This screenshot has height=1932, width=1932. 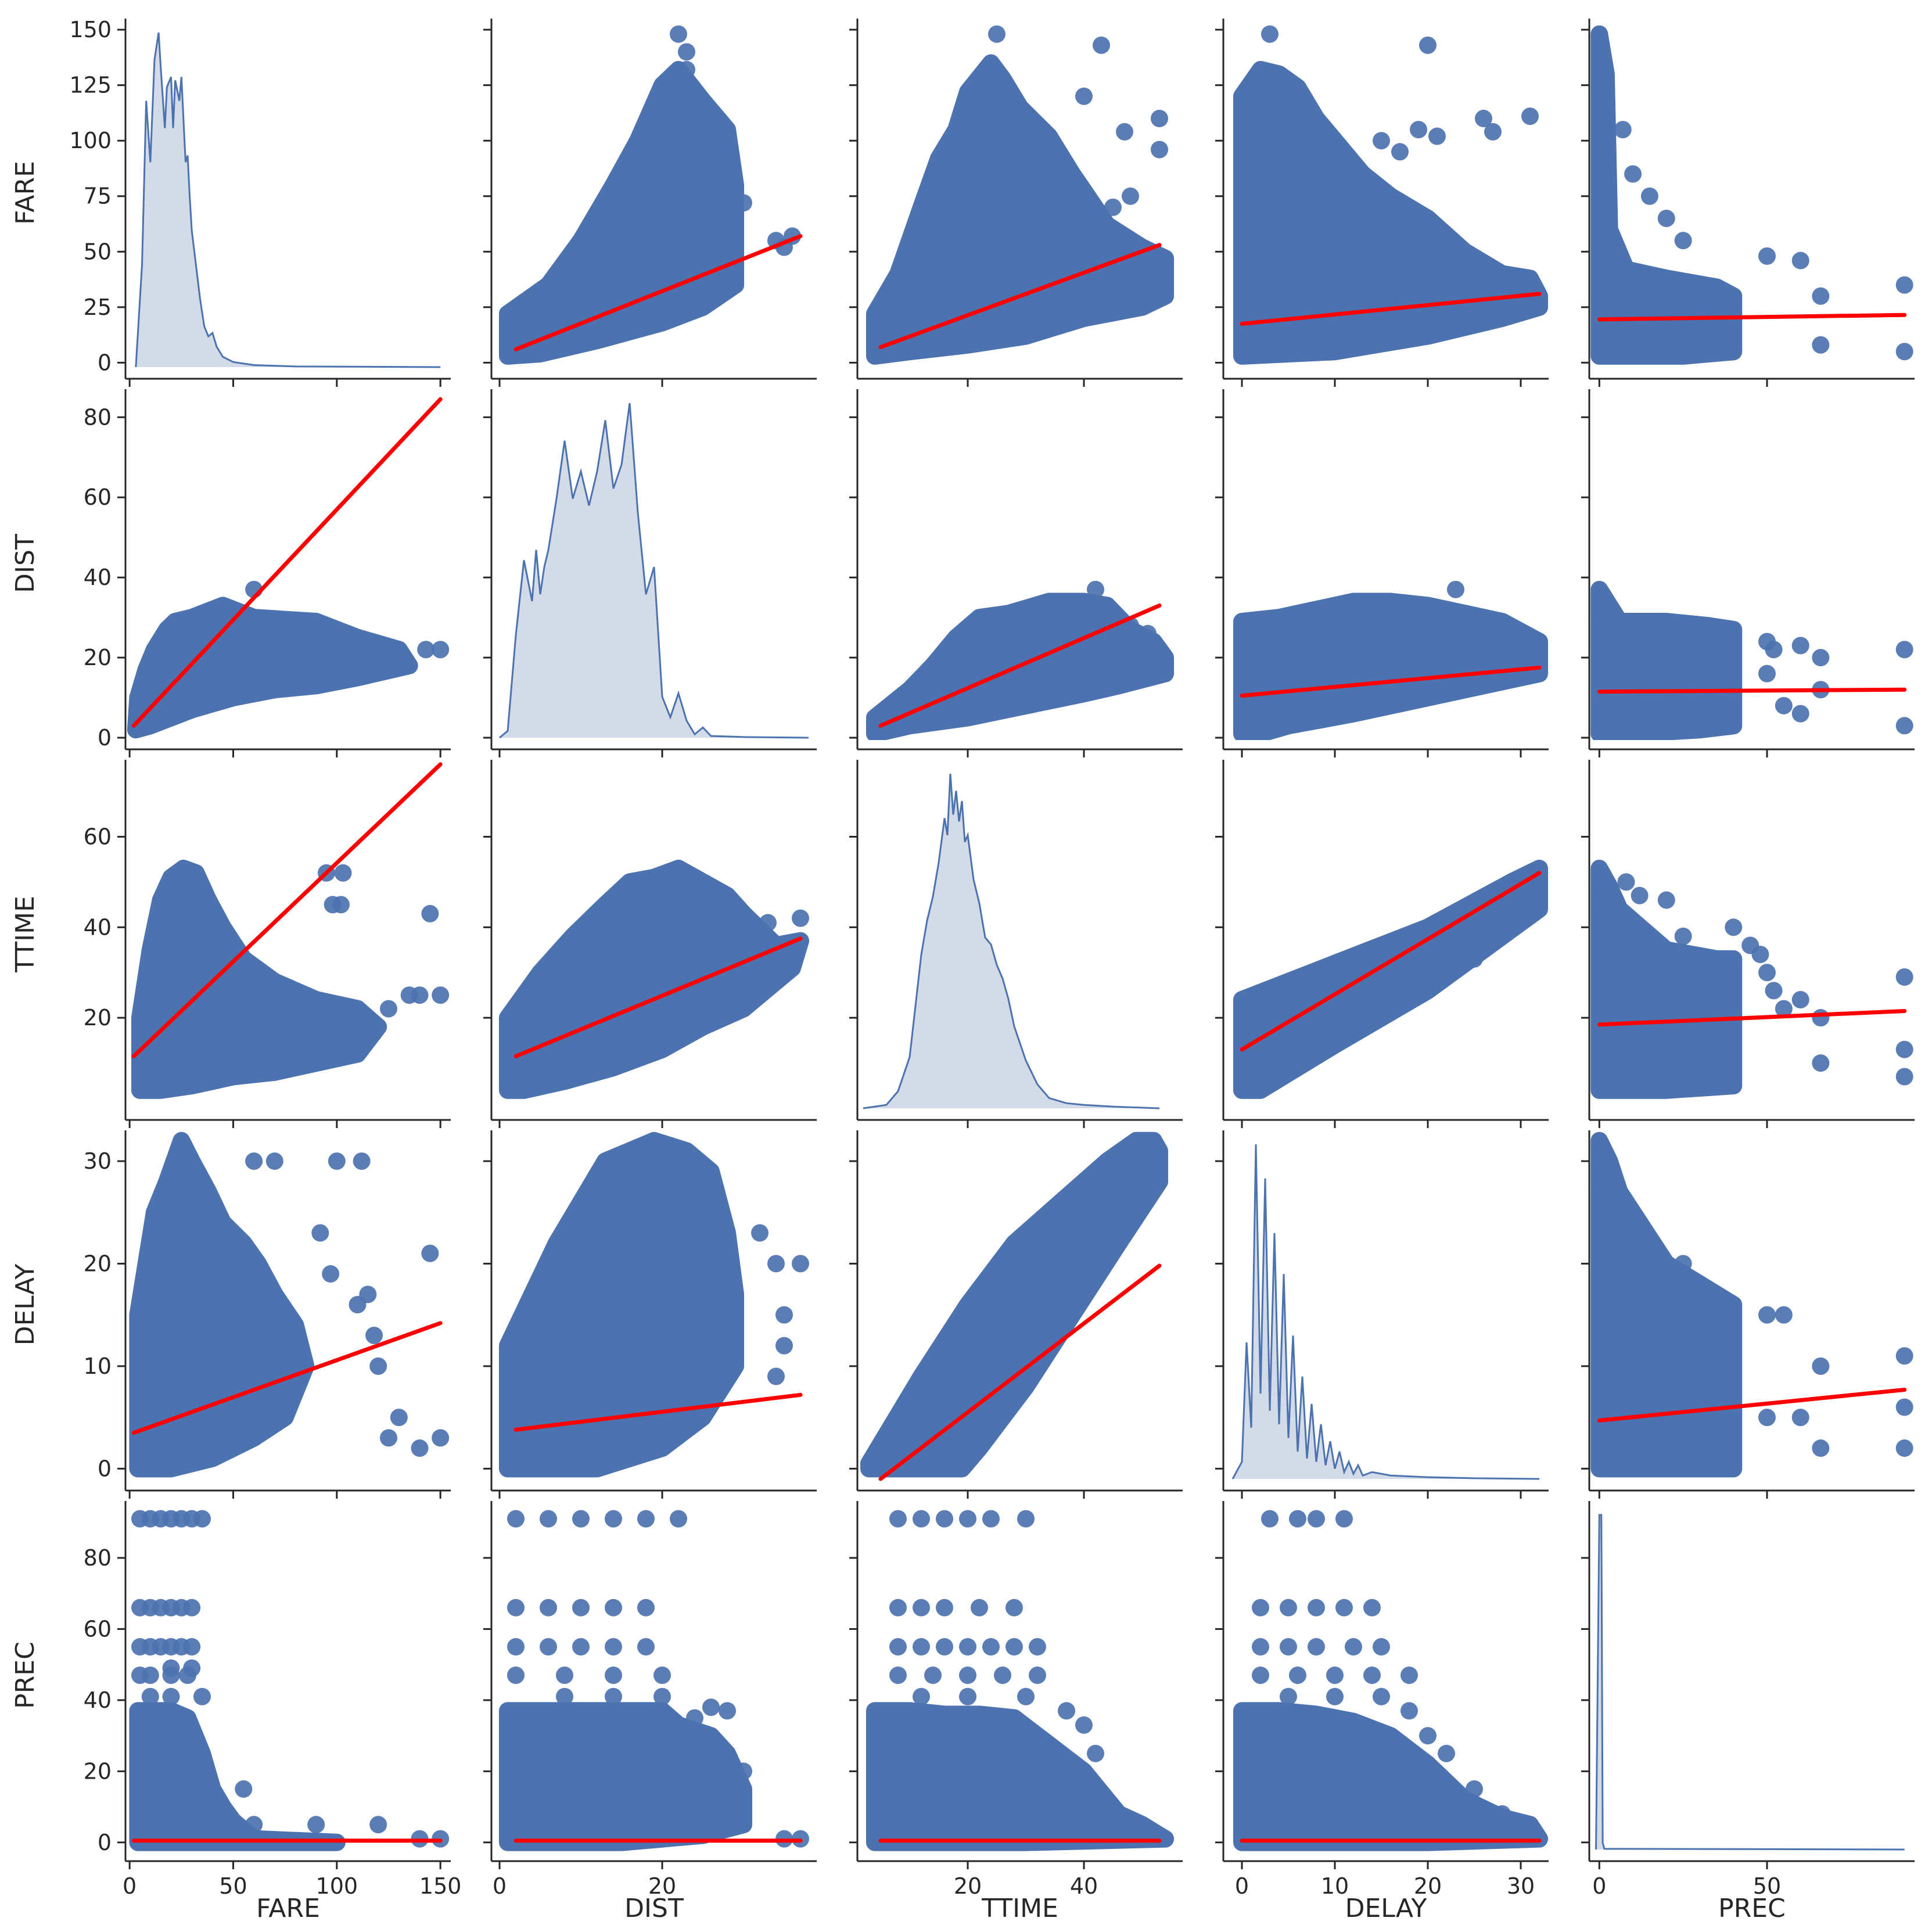 What do you see at coordinates (90, 85) in the screenshot?
I see `y-tick-label: 125` at bounding box center [90, 85].